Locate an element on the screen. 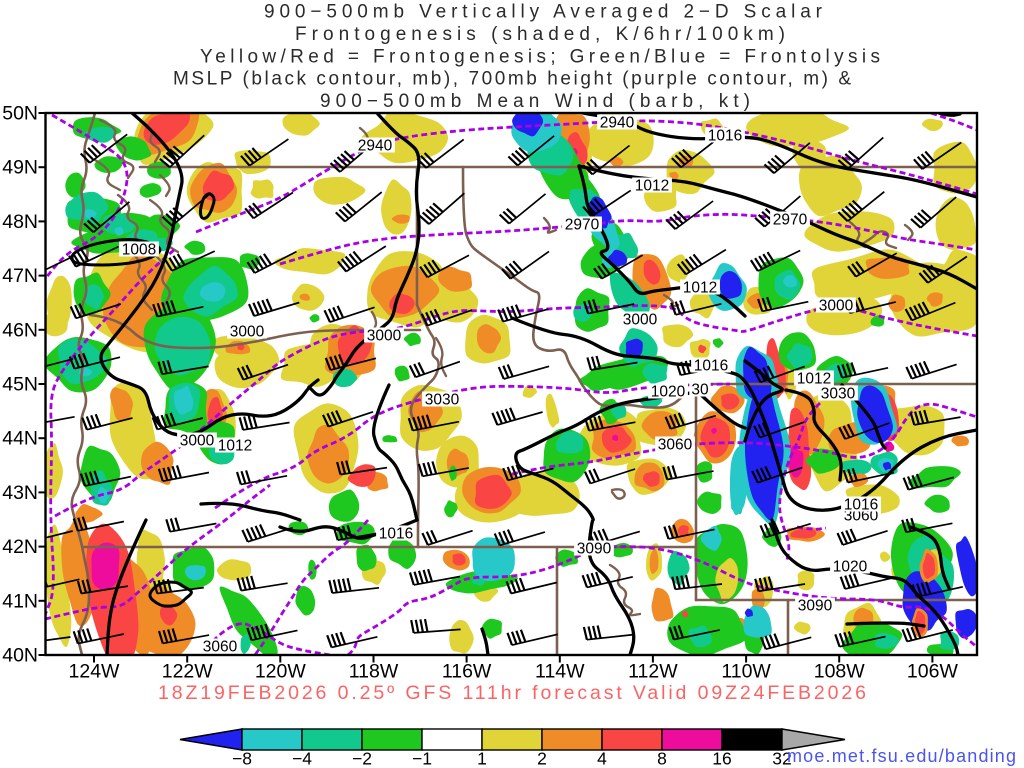 This screenshot has height=768, width=1024. svg-text: 4 is located at coordinates (602, 758).